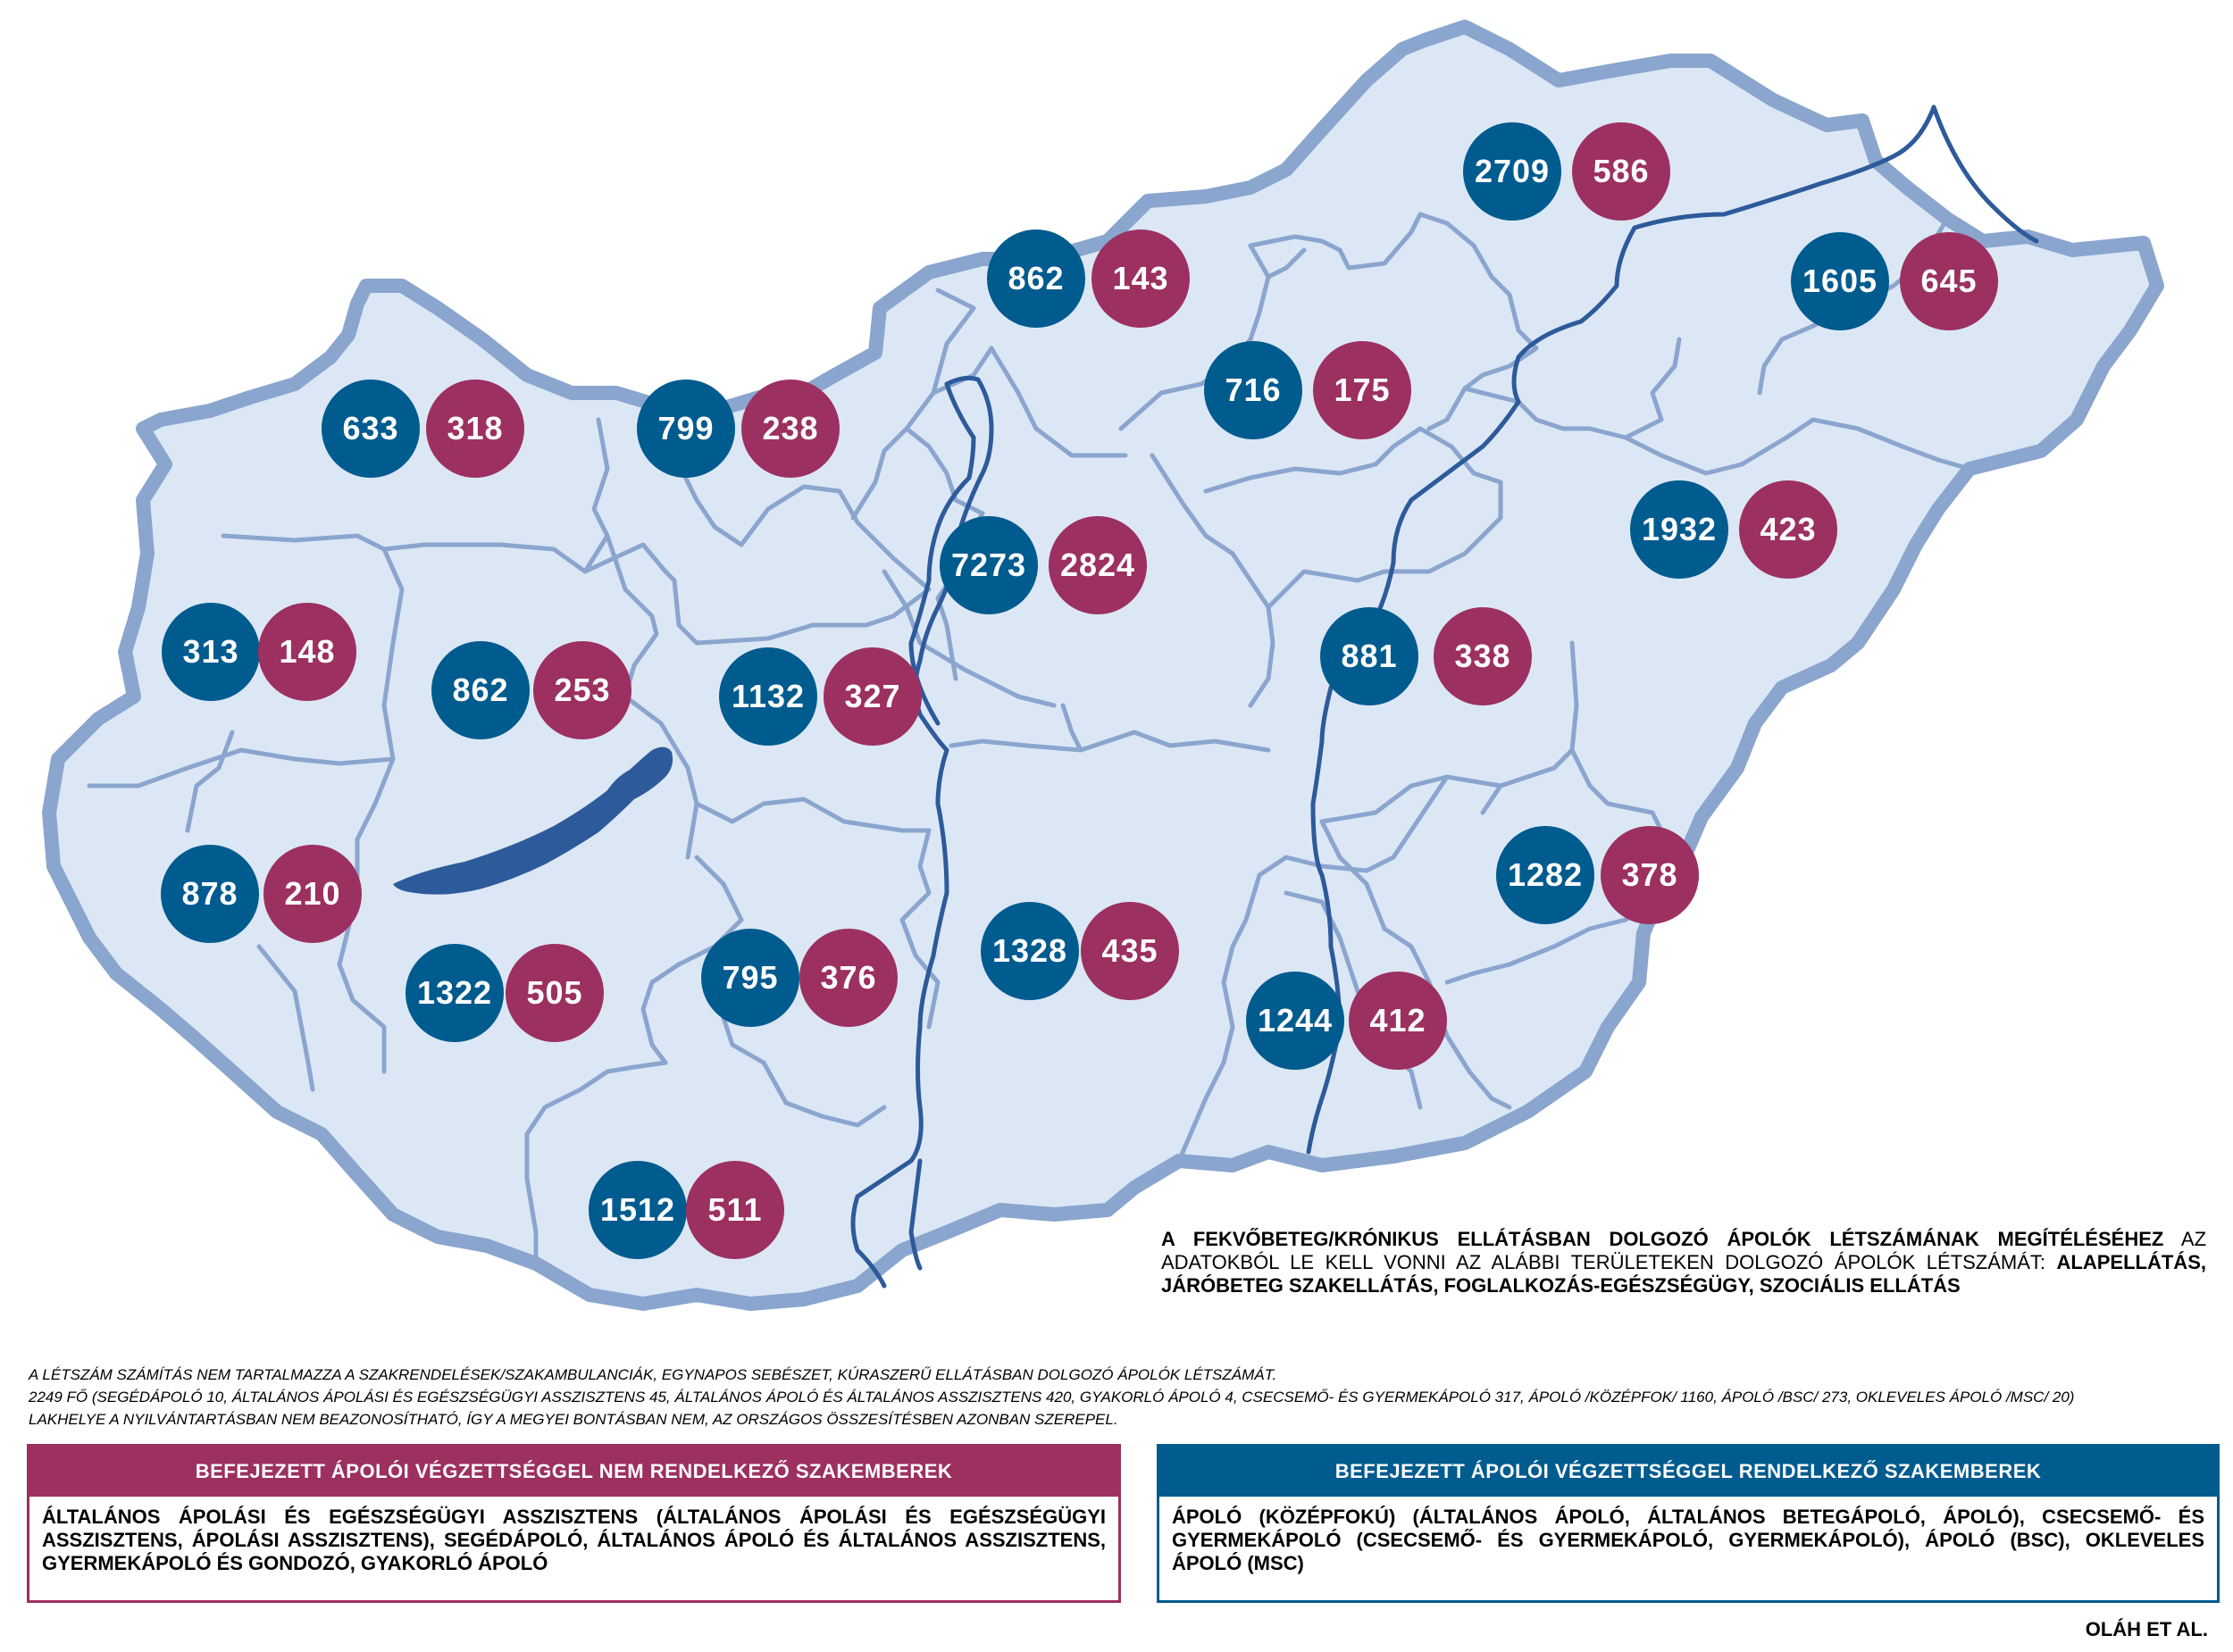 This screenshot has height=1652, width=2233. What do you see at coordinates (686, 429) in the screenshot?
I see `county-qualified-count: 799` at bounding box center [686, 429].